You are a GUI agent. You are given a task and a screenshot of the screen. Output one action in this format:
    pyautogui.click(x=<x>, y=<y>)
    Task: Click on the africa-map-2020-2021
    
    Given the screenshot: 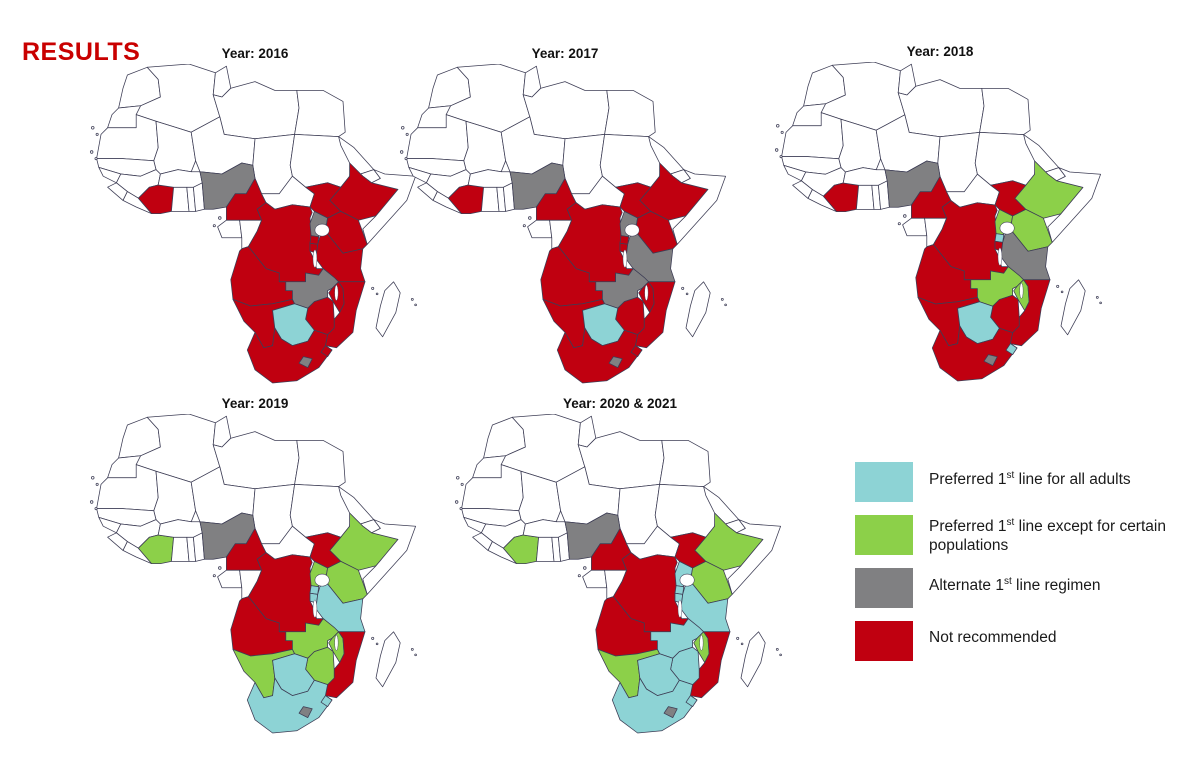 What is the action you would take?
    pyautogui.click(x=620, y=579)
    